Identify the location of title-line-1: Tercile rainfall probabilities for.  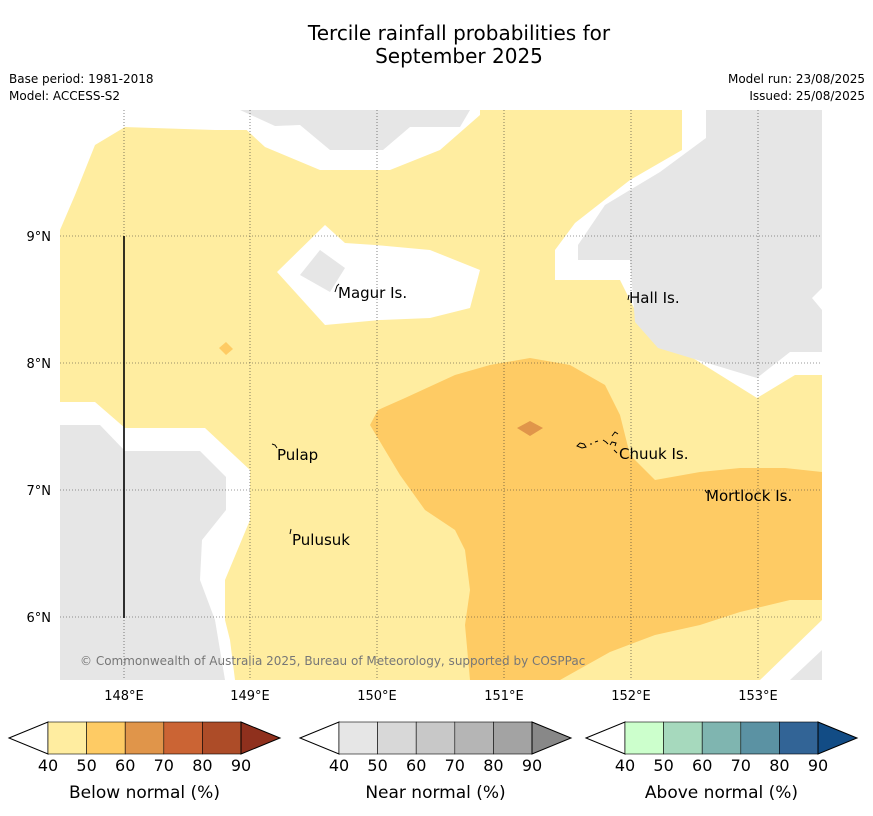
(459, 33).